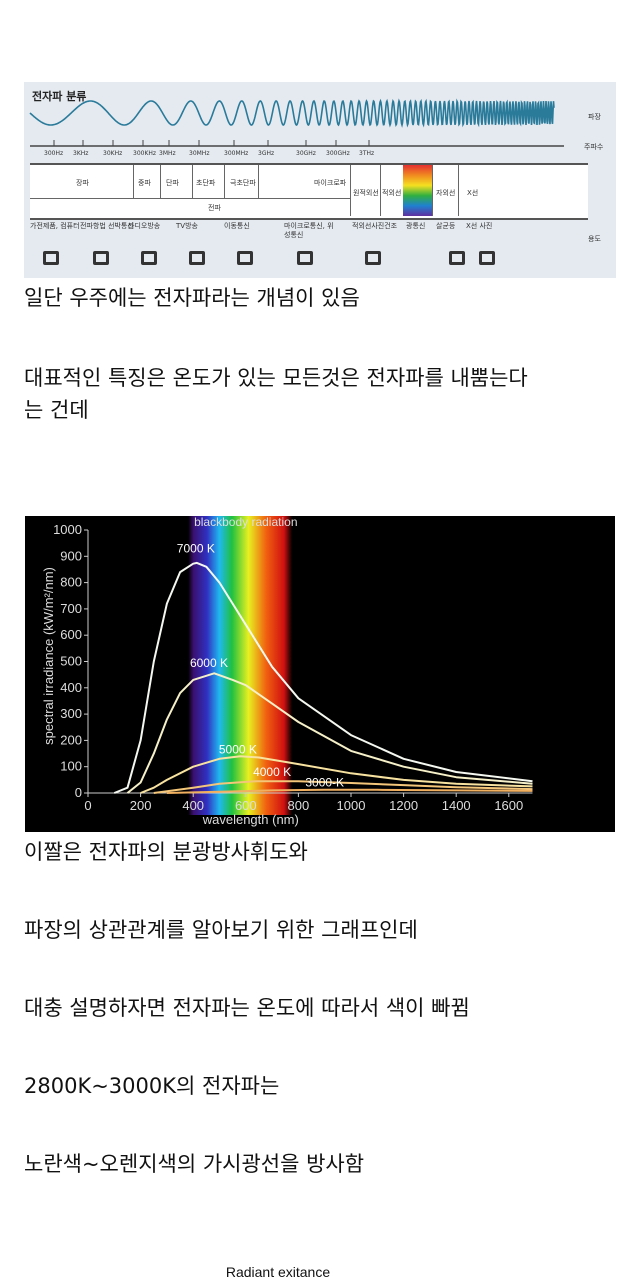 The image size is (640, 1280). I want to click on band-label: 마이크로파, so click(330, 183).